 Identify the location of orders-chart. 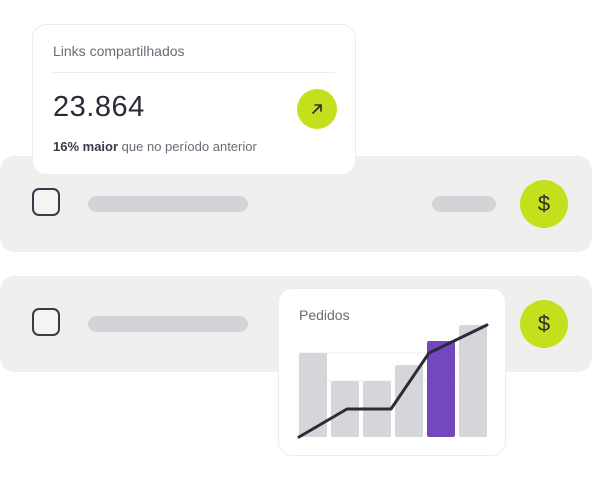
(393, 381).